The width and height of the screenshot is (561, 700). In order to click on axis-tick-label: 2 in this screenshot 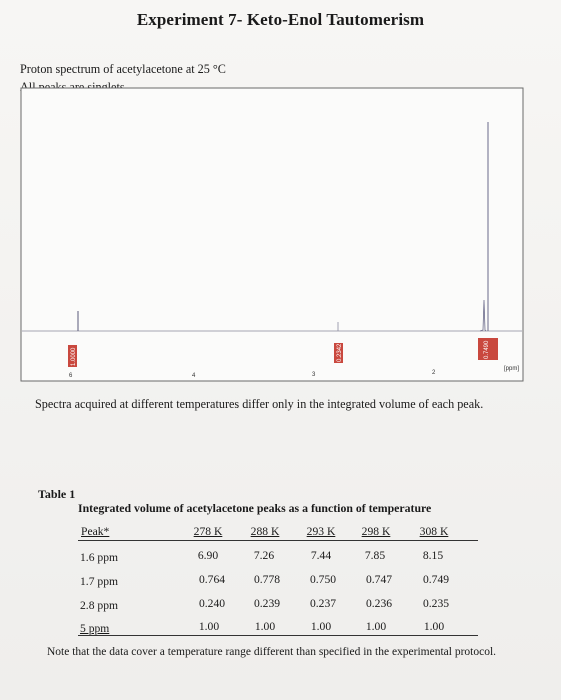, I will do `click(434, 373)`.